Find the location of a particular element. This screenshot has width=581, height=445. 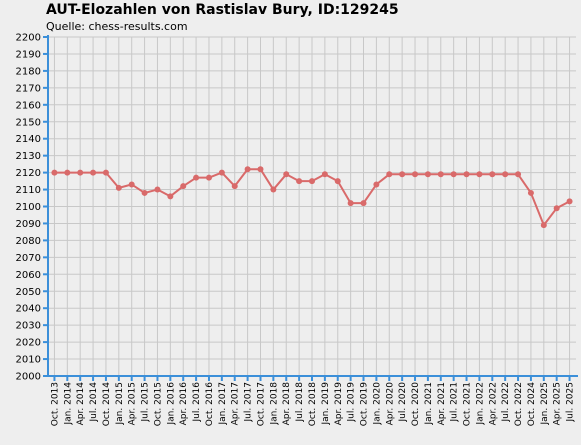

y-tick-label: 2100 is located at coordinates (28, 207).